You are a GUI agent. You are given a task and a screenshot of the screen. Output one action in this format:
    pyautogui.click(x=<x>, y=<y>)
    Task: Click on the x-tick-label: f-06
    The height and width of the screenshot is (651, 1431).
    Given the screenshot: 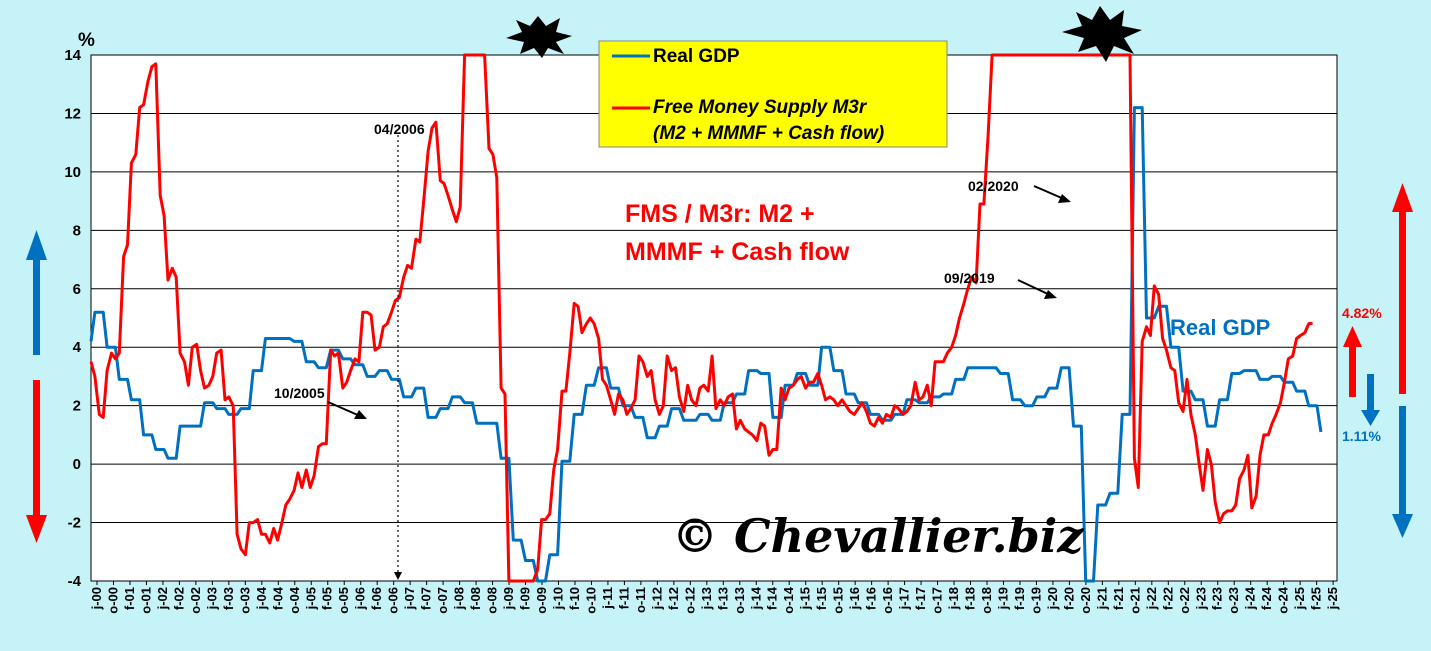 What is the action you would take?
    pyautogui.click(x=376, y=598)
    